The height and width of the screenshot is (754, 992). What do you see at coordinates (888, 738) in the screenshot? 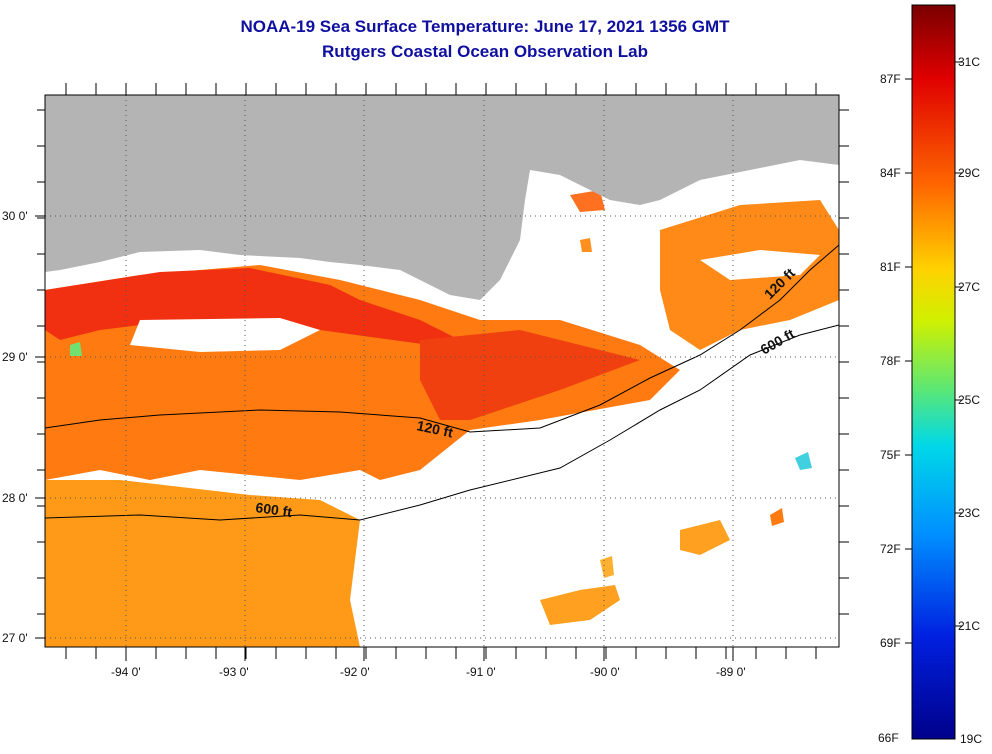
I see `colorbar-label-f: 66F` at bounding box center [888, 738].